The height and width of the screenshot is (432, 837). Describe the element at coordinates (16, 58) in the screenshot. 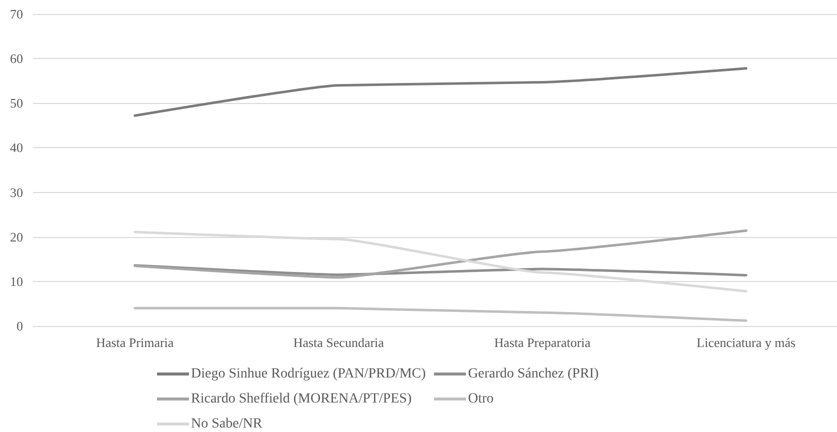

I see `y-tick-label: 60` at that location.